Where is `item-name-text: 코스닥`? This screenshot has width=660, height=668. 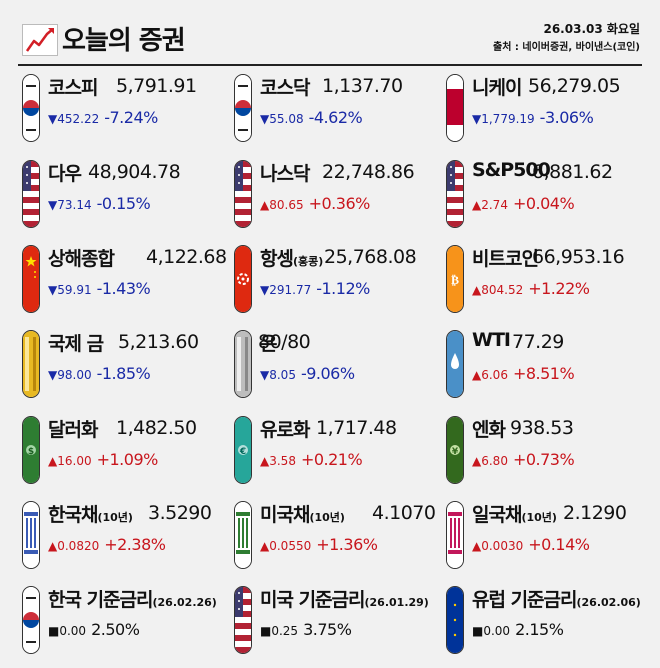
item-name-text: 코스닥 is located at coordinates (285, 88).